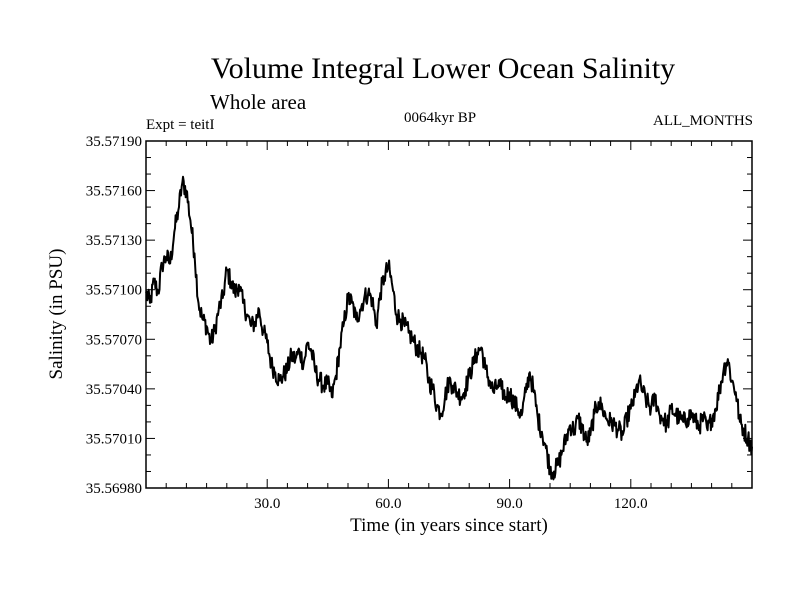 The height and width of the screenshot is (600, 800). What do you see at coordinates (114, 390) in the screenshot?
I see `y-tick-label: 35.57040` at bounding box center [114, 390].